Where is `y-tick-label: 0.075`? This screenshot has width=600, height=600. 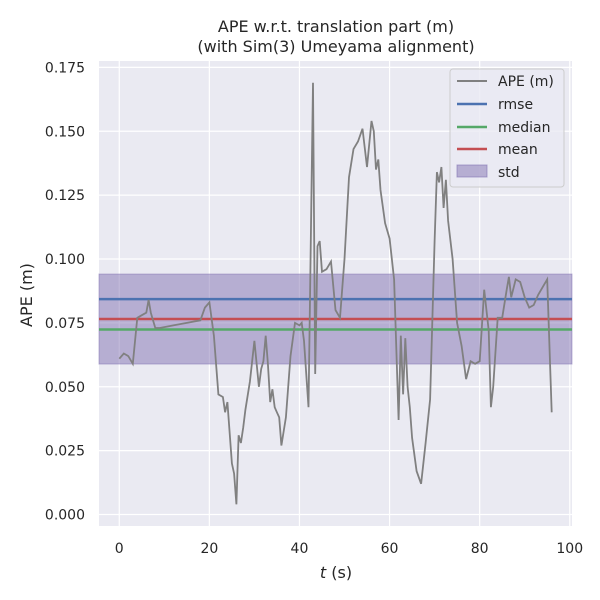 y-tick-label: 0.075 is located at coordinates (65, 324).